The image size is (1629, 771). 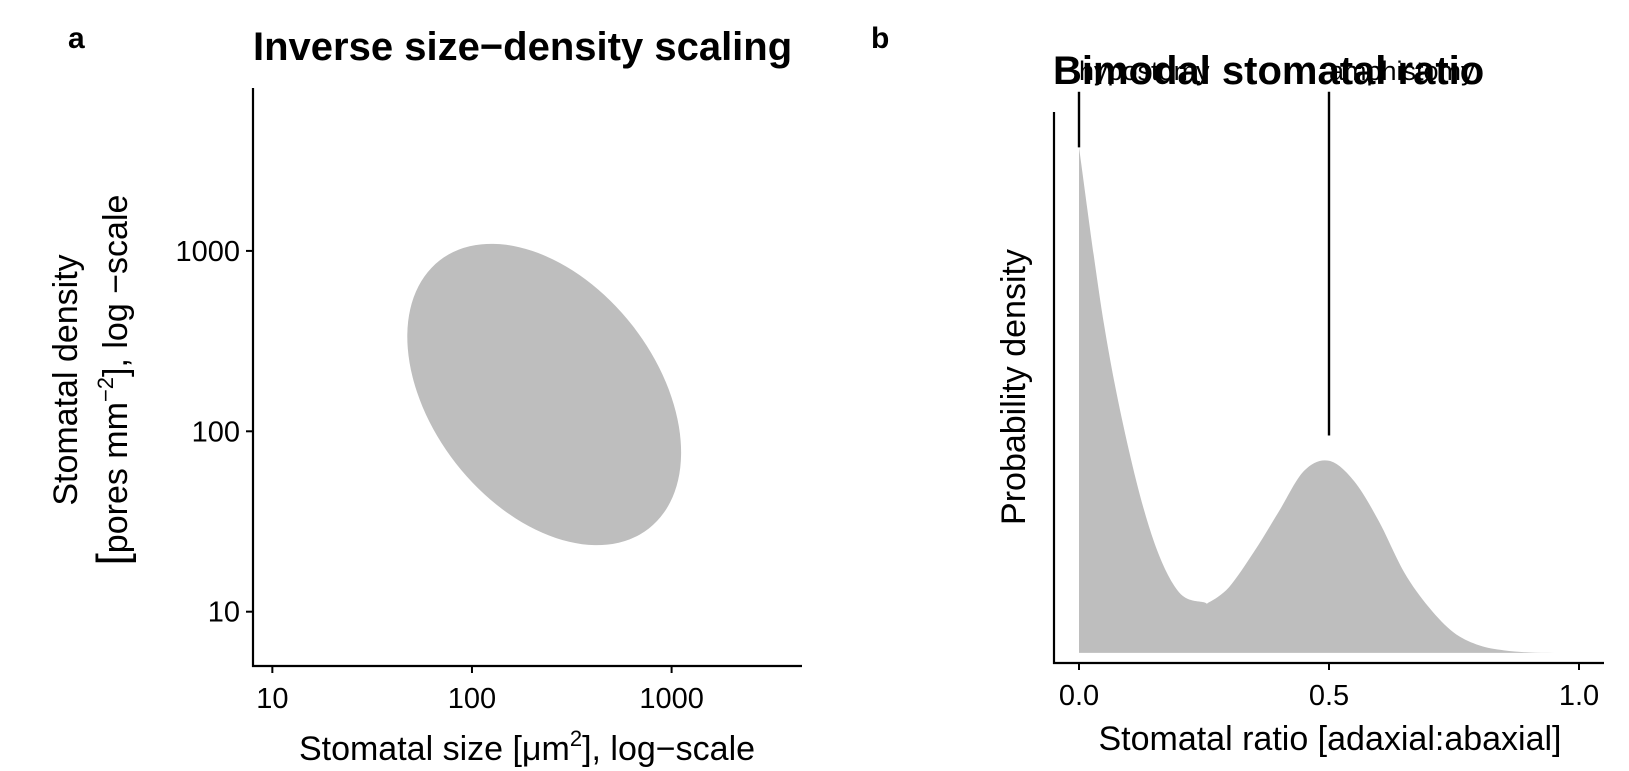 I want to click on panel-a-y-ticks: 10 100 1000, so click(x=214, y=432).